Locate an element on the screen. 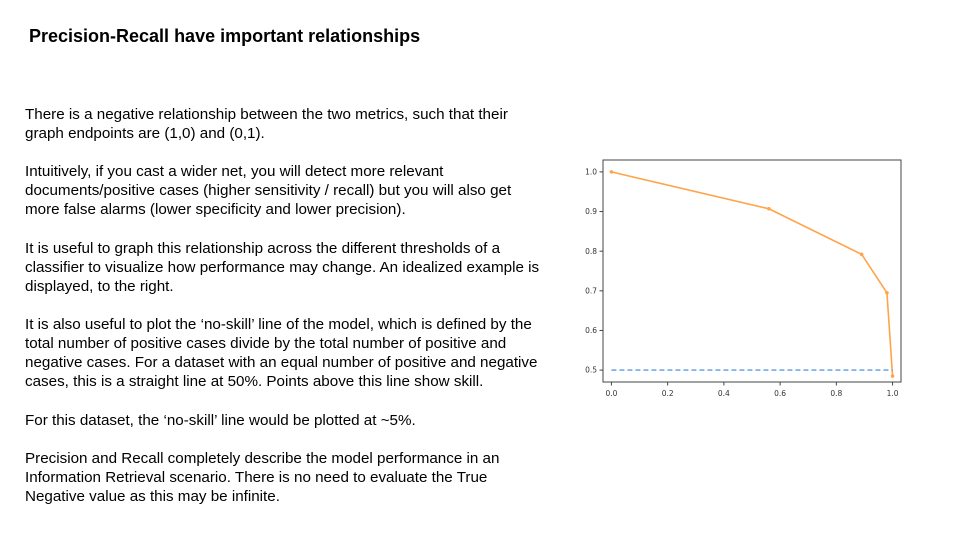 The width and height of the screenshot is (960, 540). x-tick-label: 0.8 is located at coordinates (836, 393).